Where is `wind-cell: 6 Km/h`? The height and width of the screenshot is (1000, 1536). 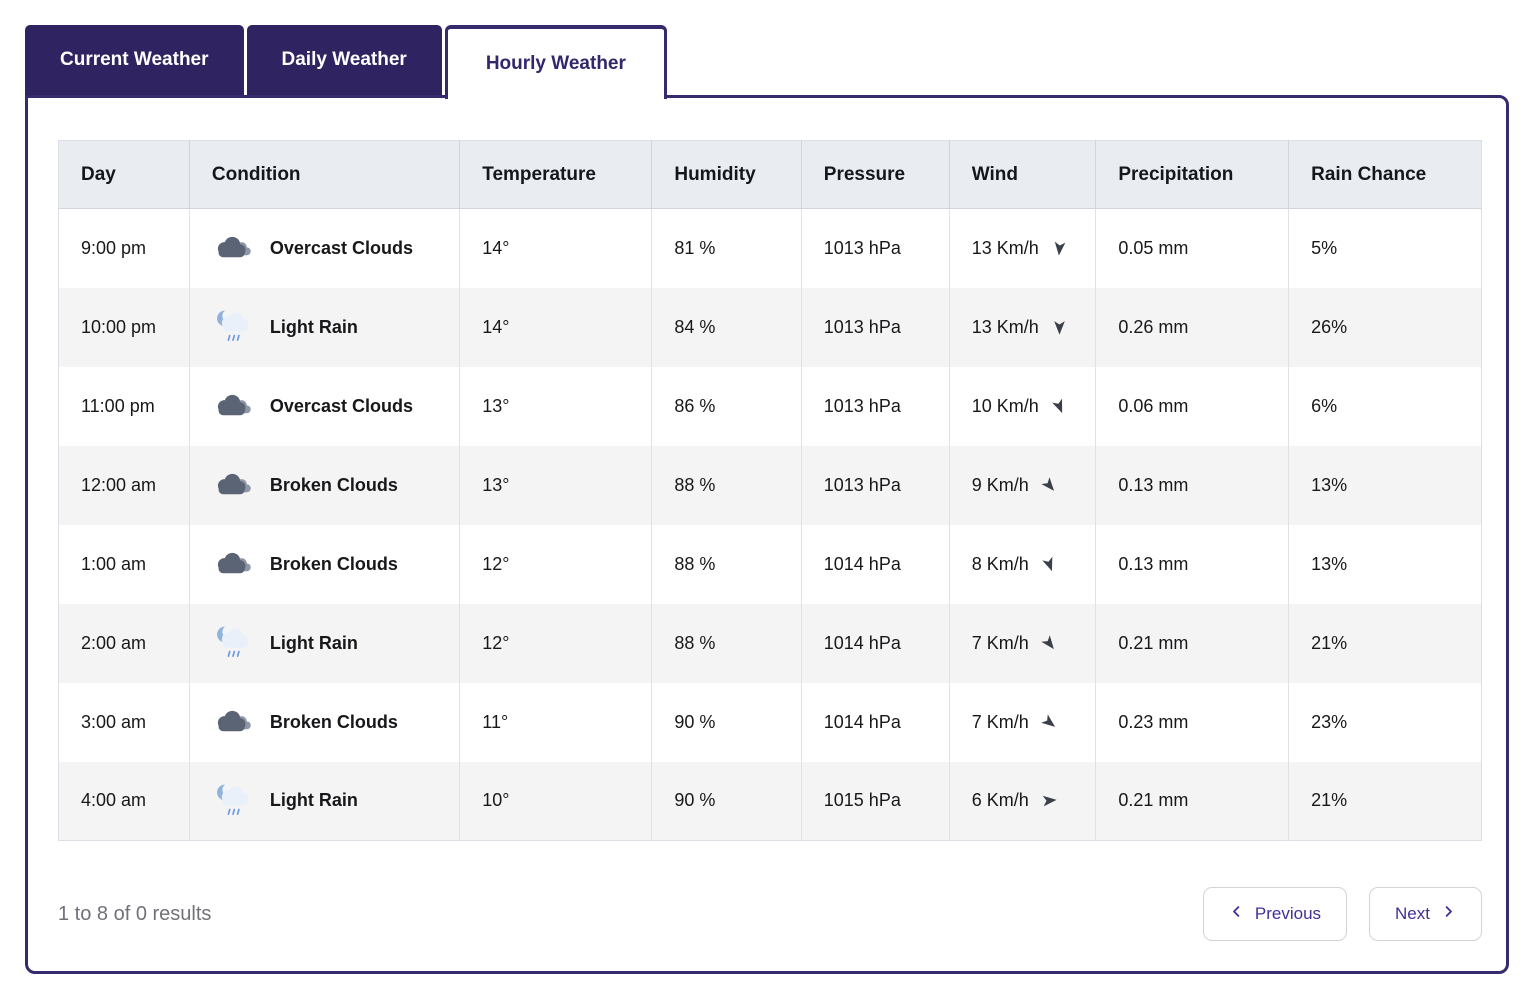 wind-cell: 6 Km/h is located at coordinates (1023, 801).